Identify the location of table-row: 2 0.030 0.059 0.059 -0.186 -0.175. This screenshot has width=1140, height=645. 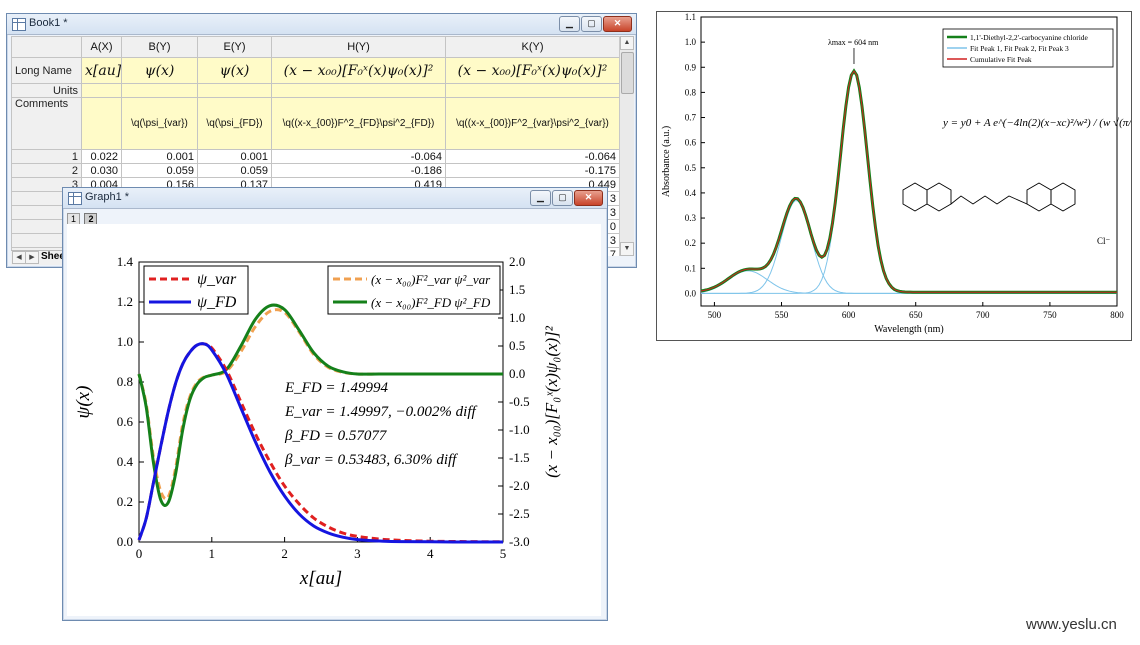
(315, 170).